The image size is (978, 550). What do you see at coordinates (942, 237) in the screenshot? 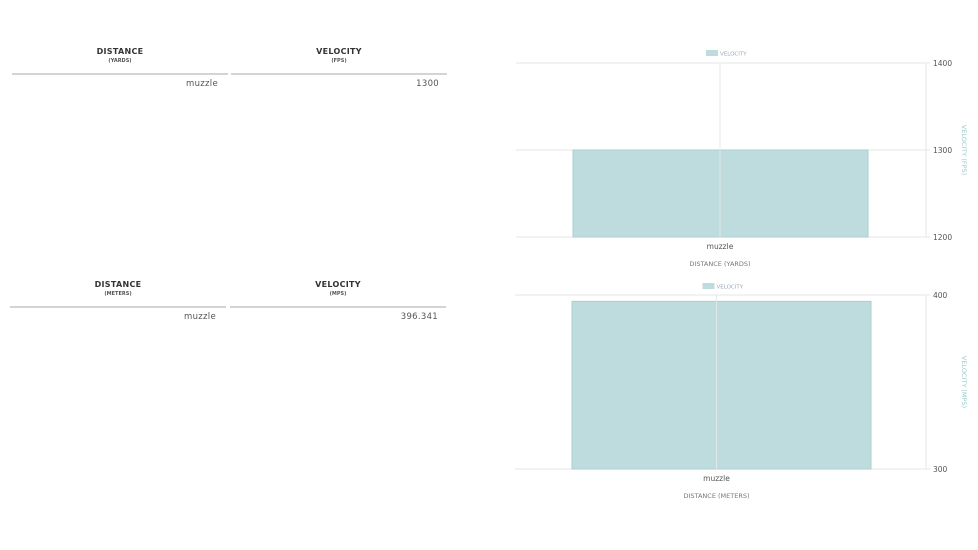
I see `y-tick-label: 1200` at bounding box center [942, 237].